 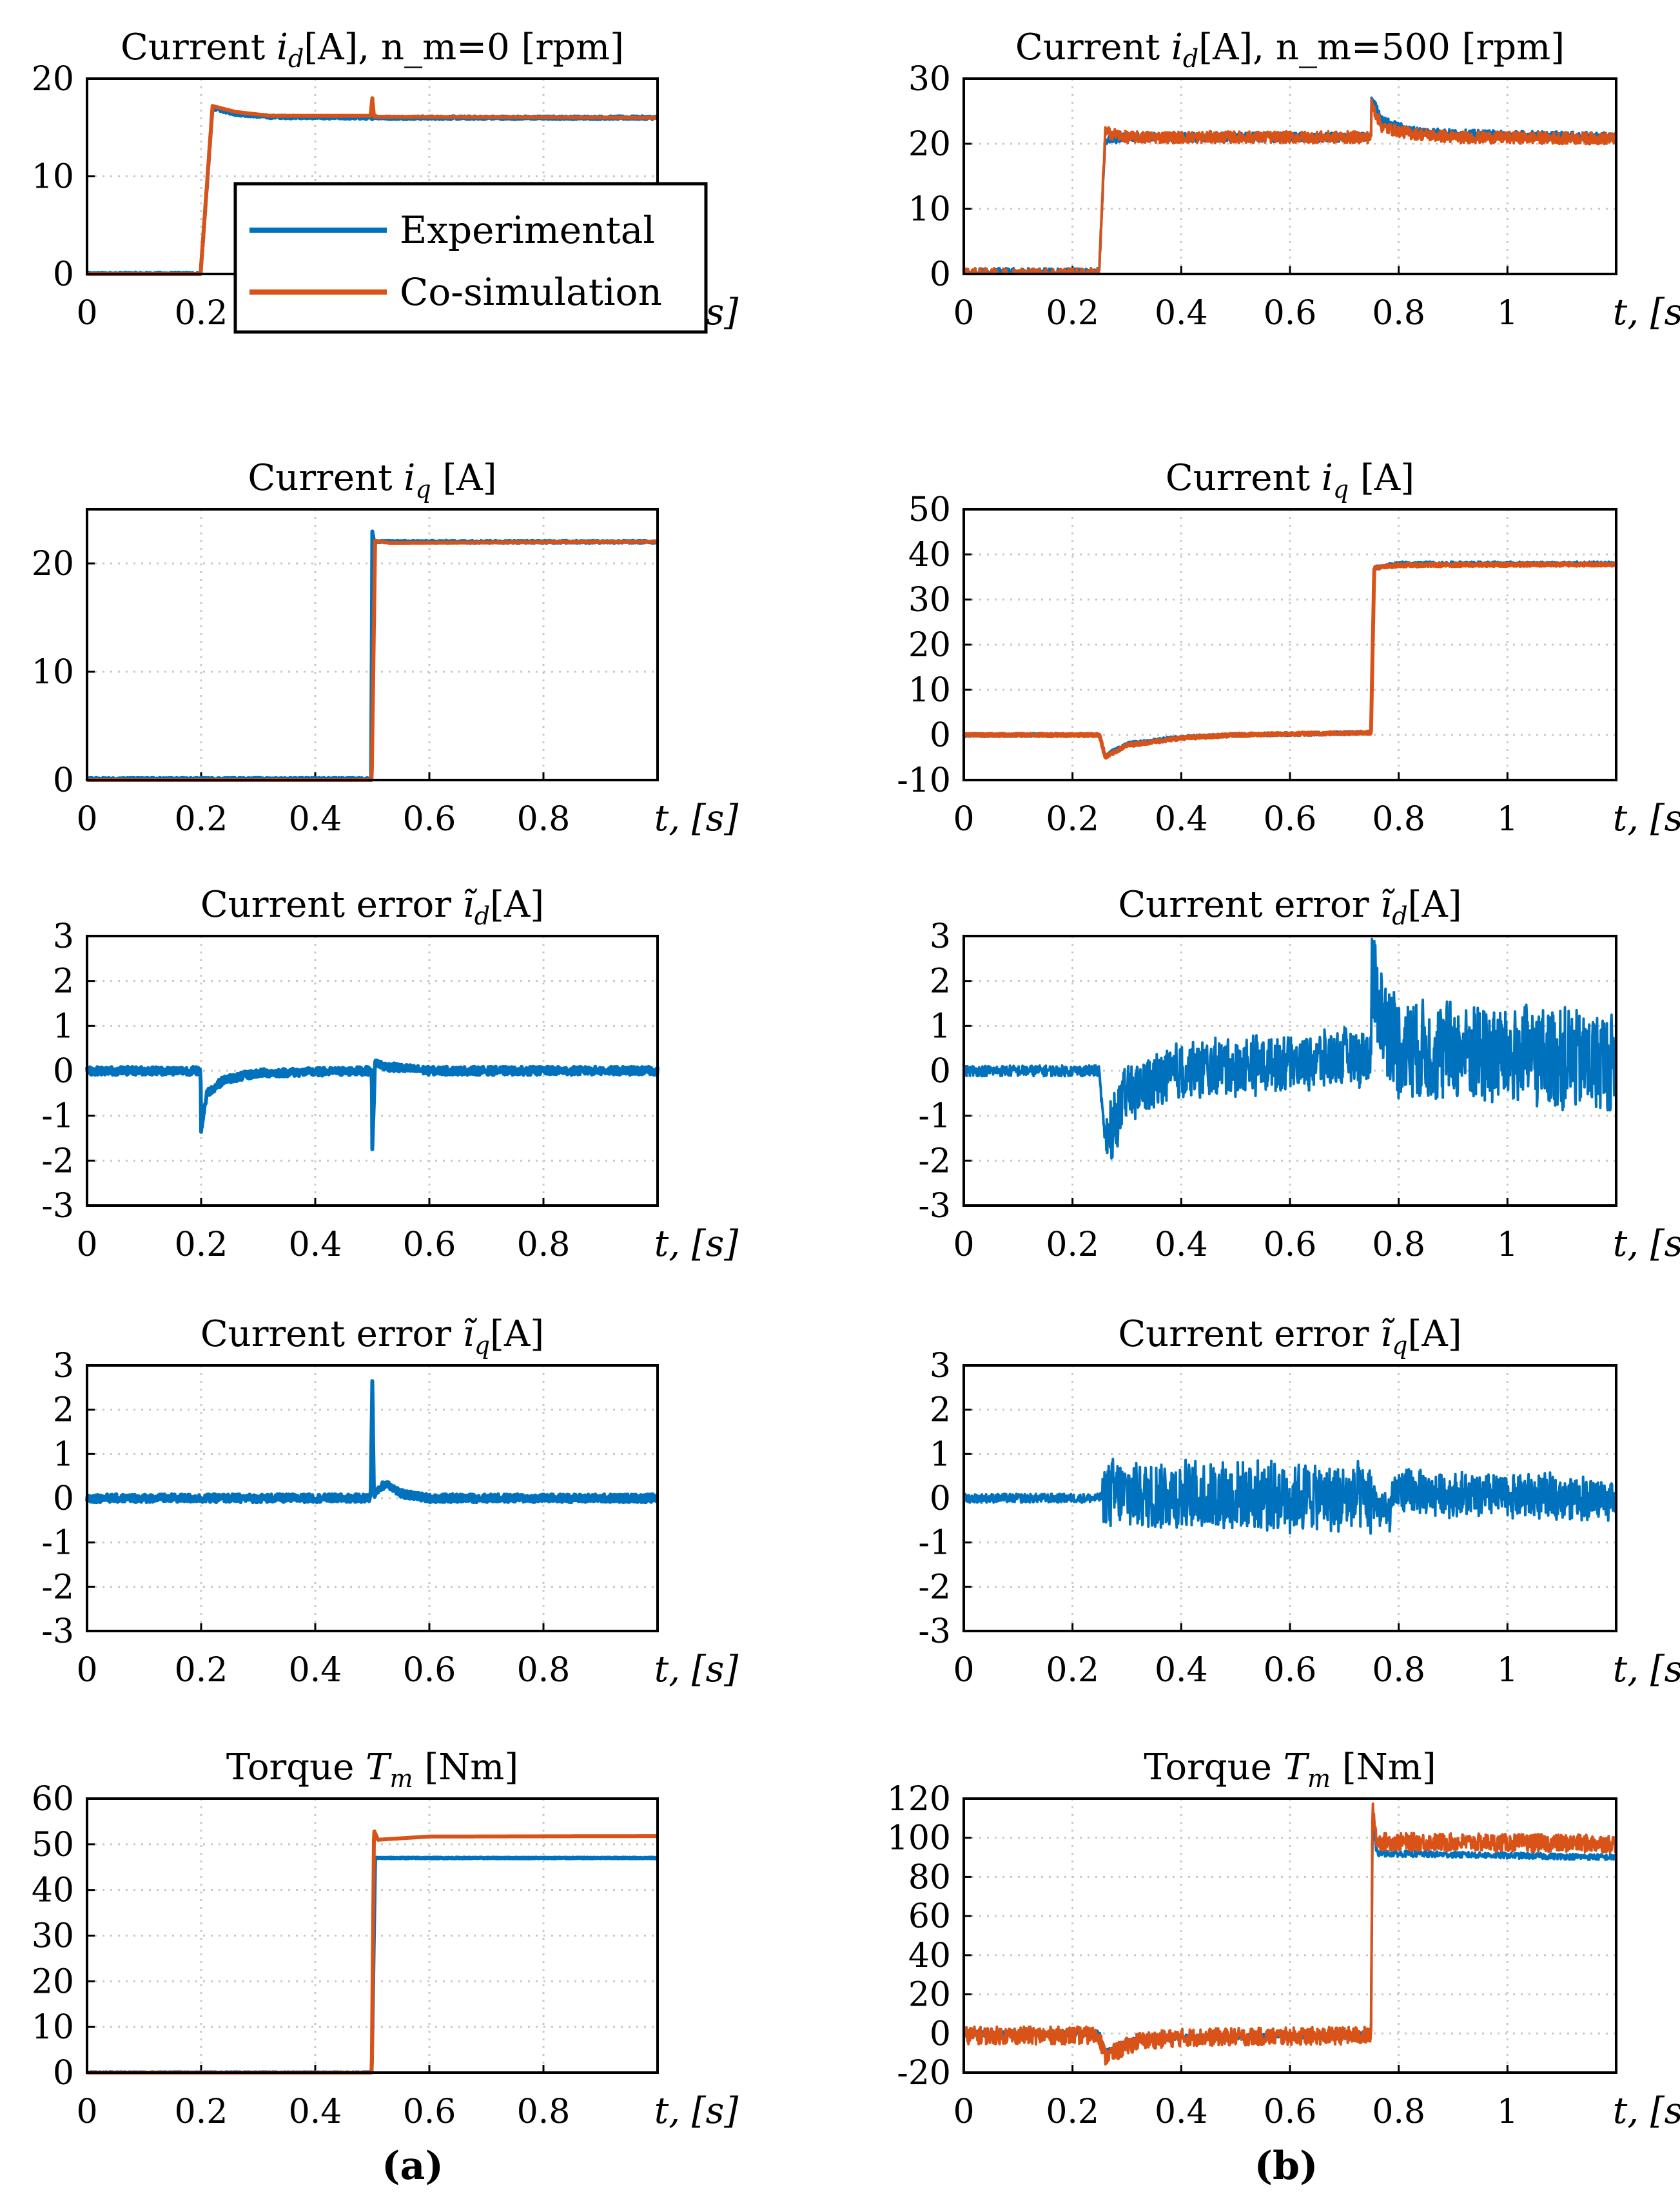 What do you see at coordinates (470, 258) in the screenshot?
I see `legend-box` at bounding box center [470, 258].